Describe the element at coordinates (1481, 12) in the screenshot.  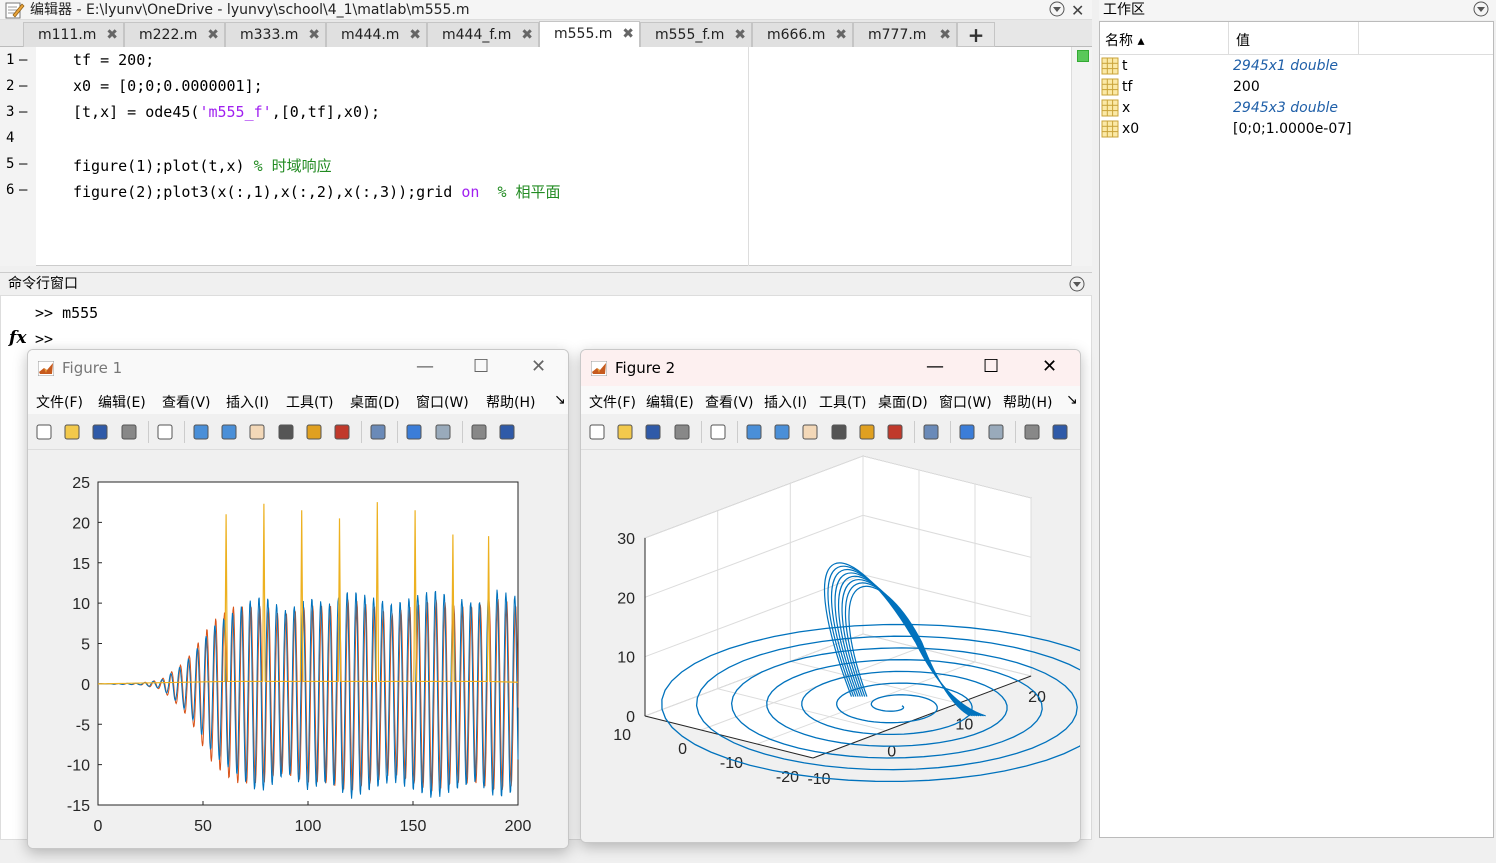
I see `workspace-options-icon` at that location.